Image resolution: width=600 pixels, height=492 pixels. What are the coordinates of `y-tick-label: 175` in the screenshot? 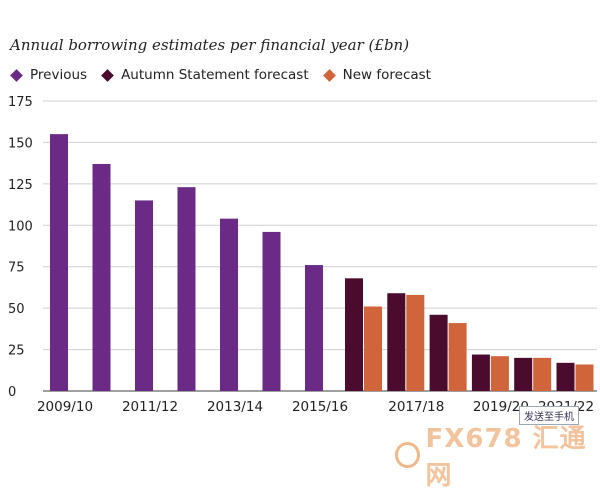 It's located at (20, 102).